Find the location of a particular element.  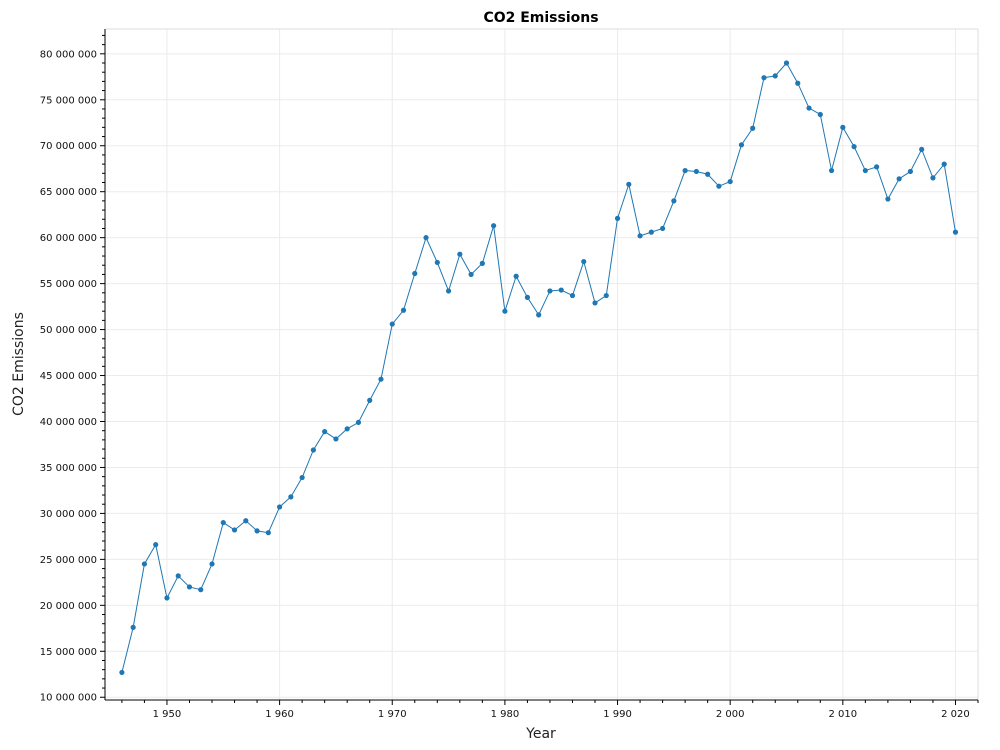

x-tick-label: 2 010 is located at coordinates (843, 714).